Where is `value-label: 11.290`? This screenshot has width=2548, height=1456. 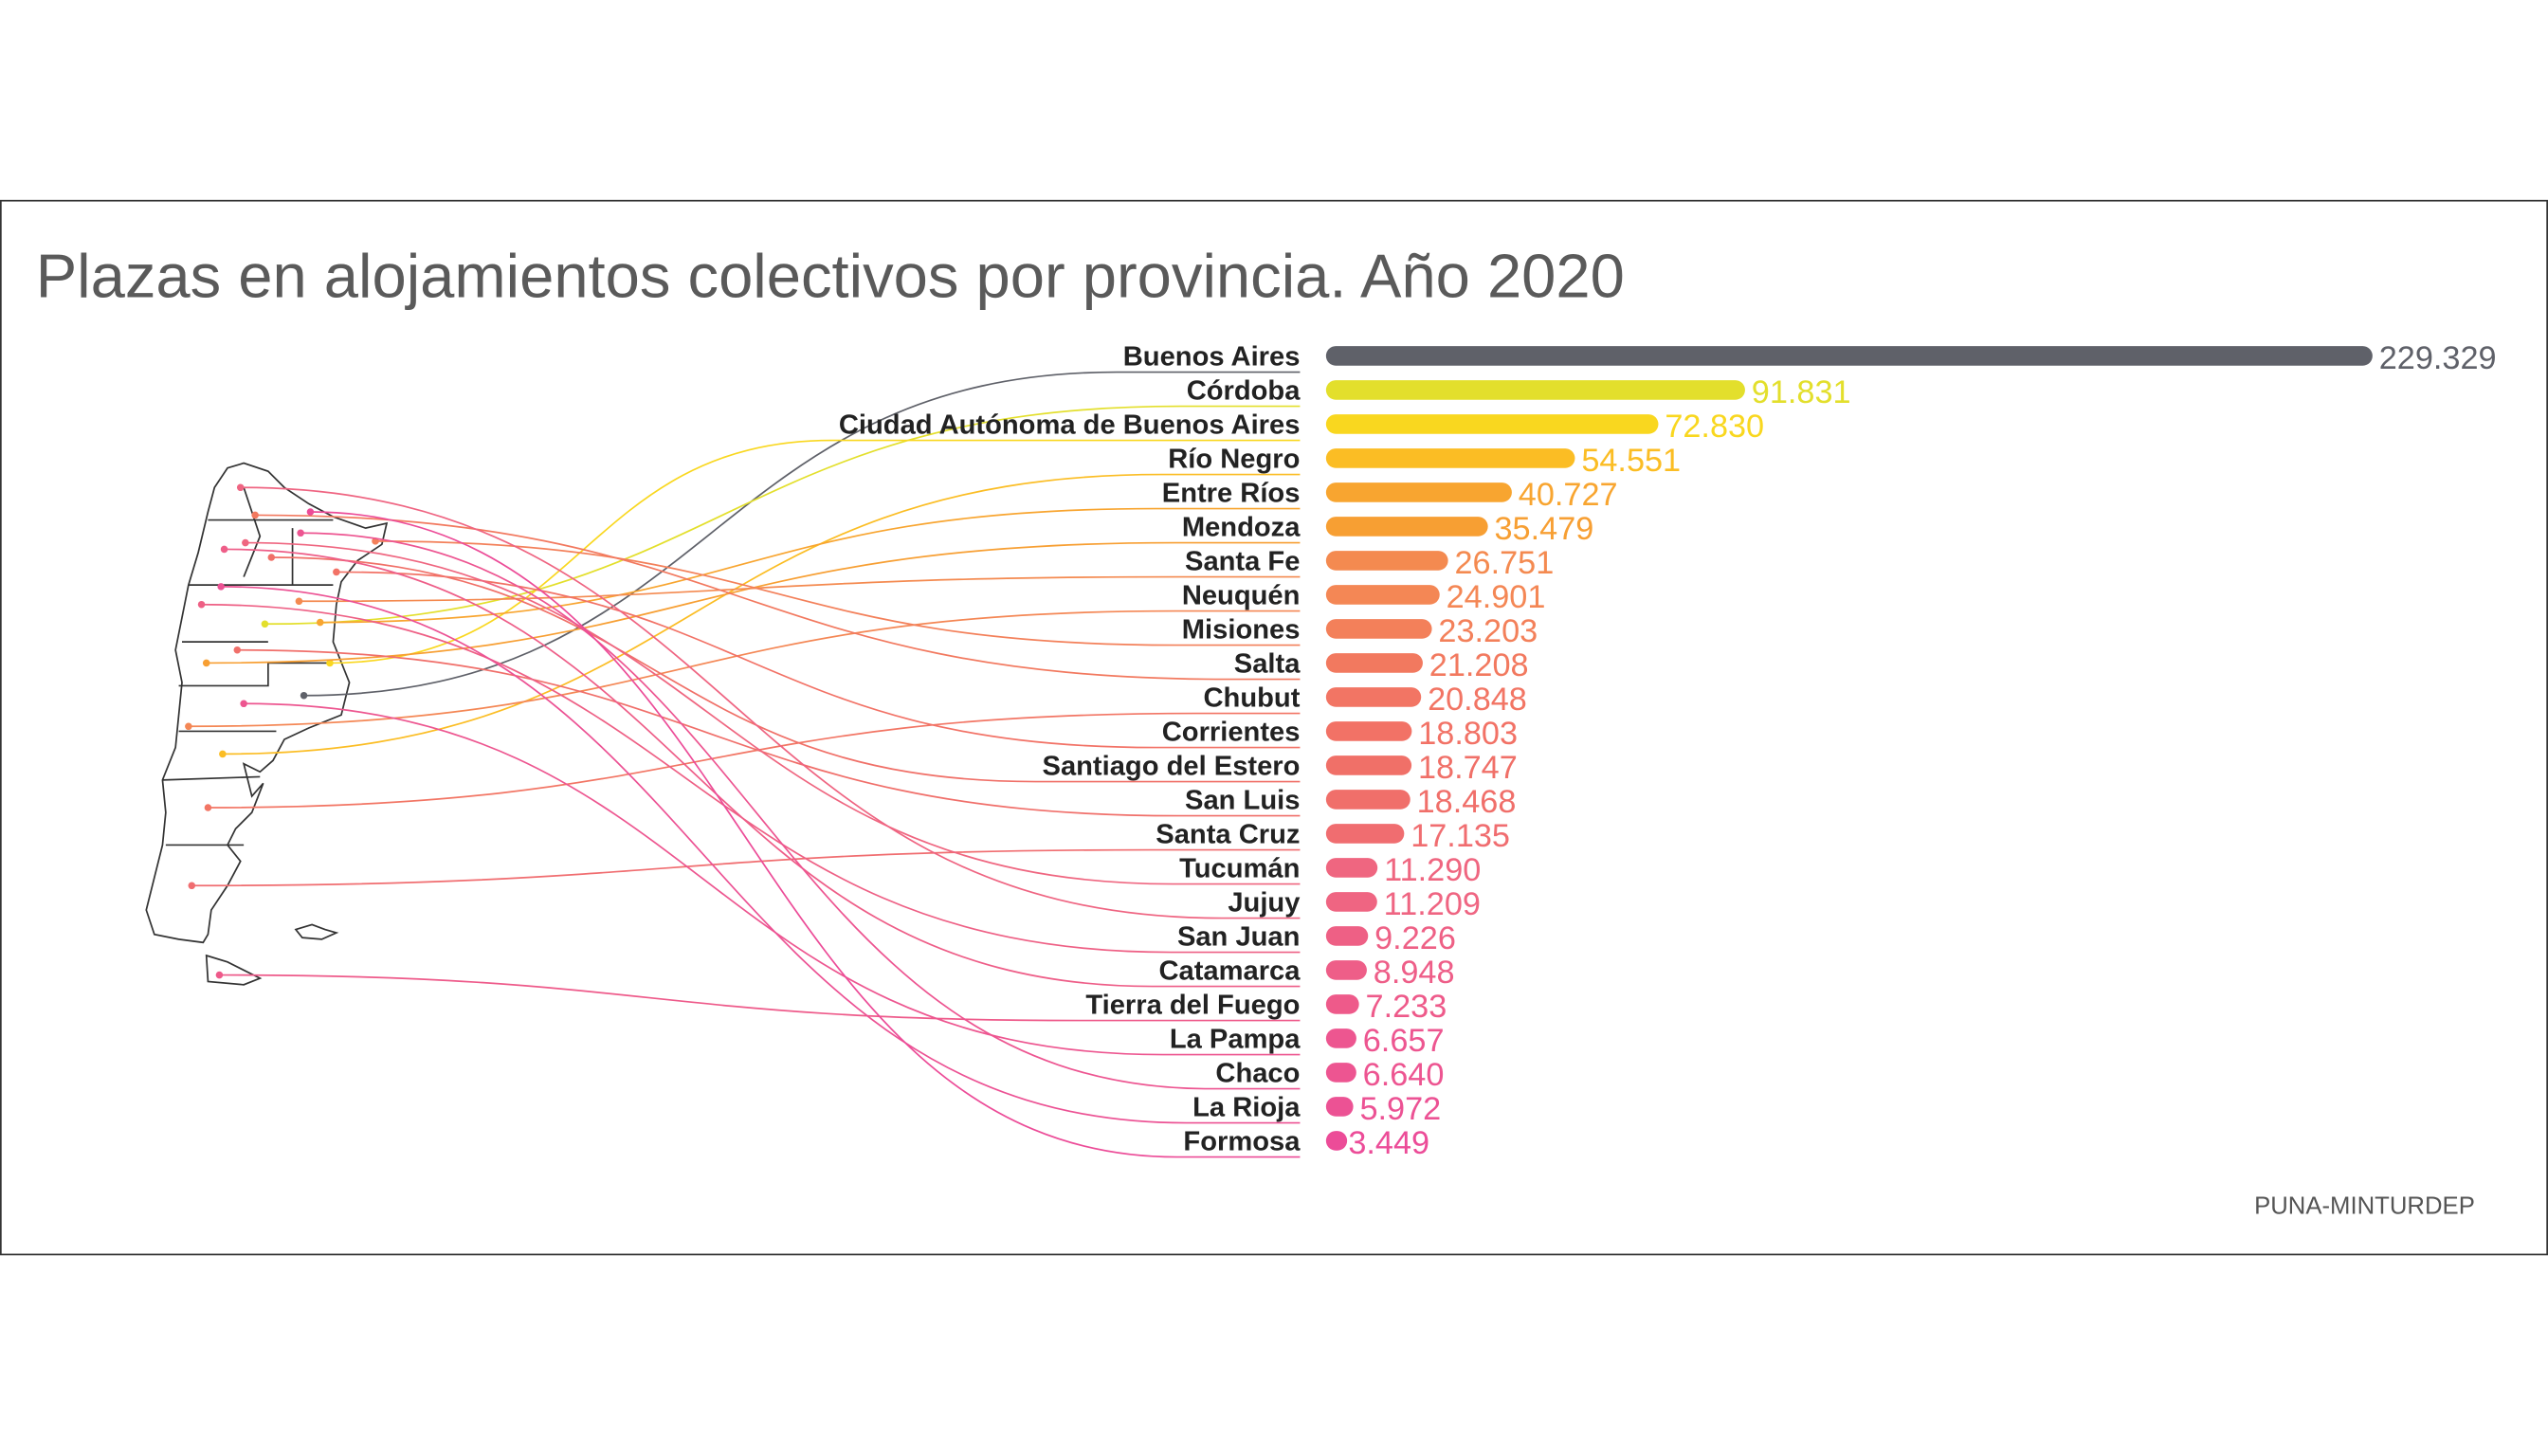 value-label: 11.290 is located at coordinates (1432, 870).